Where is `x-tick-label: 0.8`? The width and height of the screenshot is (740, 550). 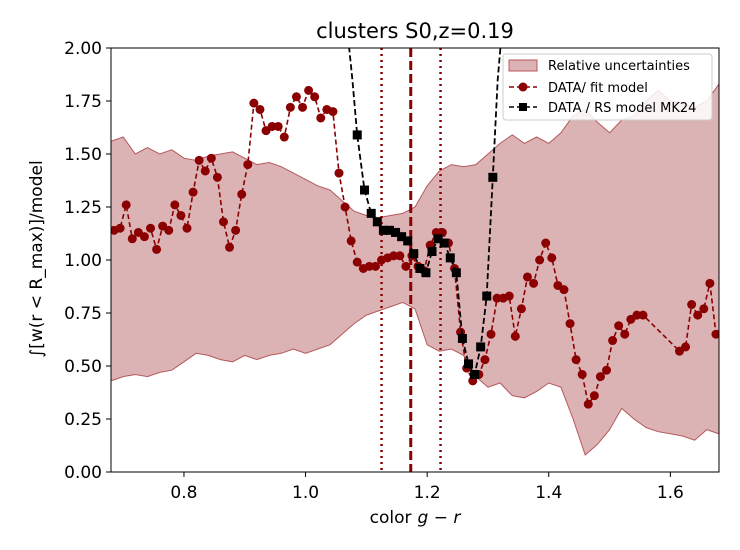
x-tick-label: 0.8 is located at coordinates (183, 493).